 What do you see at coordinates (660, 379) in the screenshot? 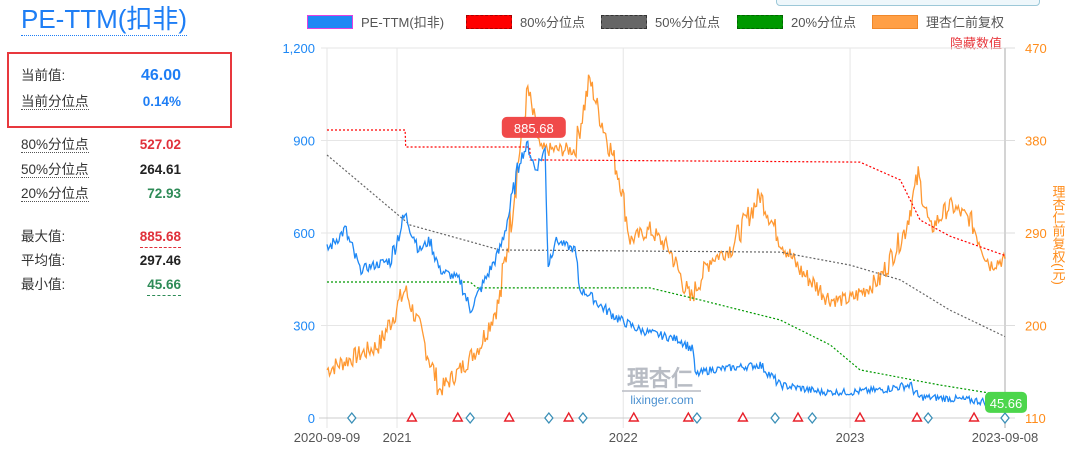
I see `watermark-logo: 理杏仁` at bounding box center [660, 379].